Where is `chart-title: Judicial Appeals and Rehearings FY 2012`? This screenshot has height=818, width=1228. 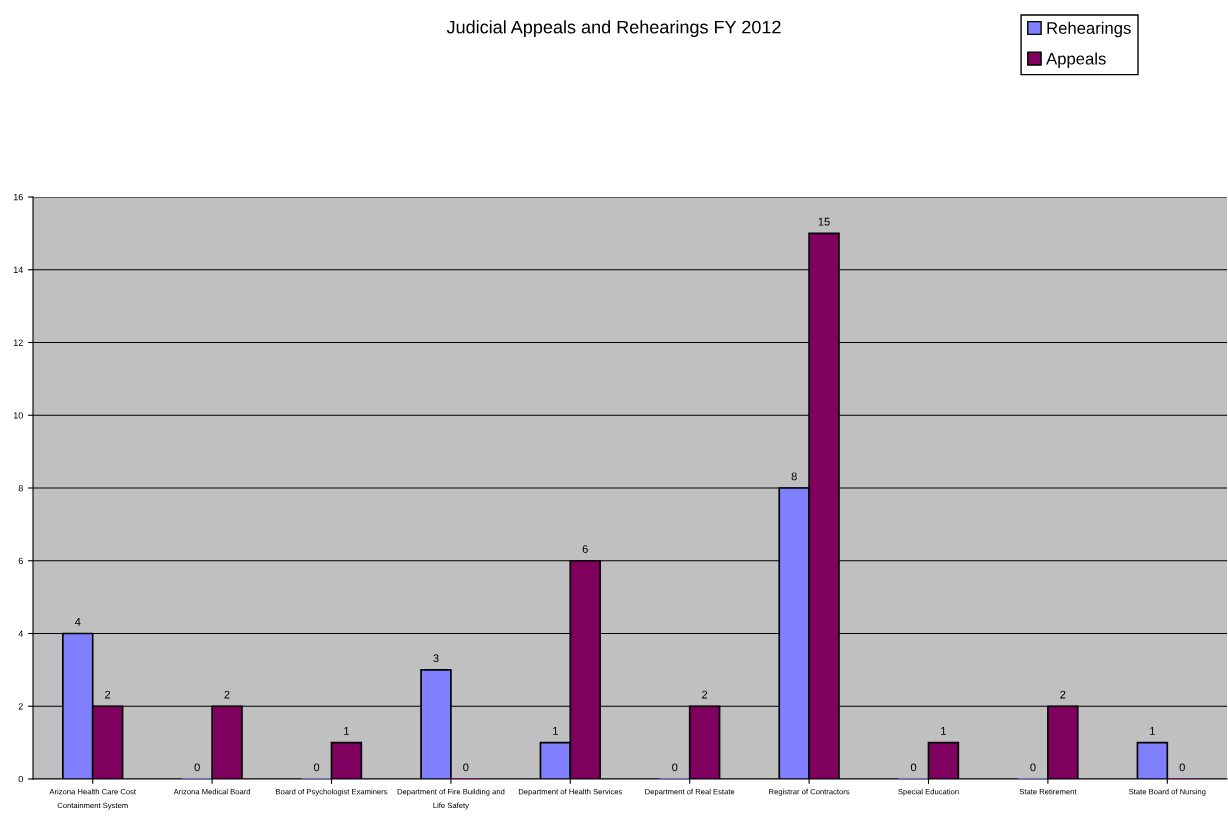 chart-title: Judicial Appeals and Rehearings FY 2012 is located at coordinates (613, 29).